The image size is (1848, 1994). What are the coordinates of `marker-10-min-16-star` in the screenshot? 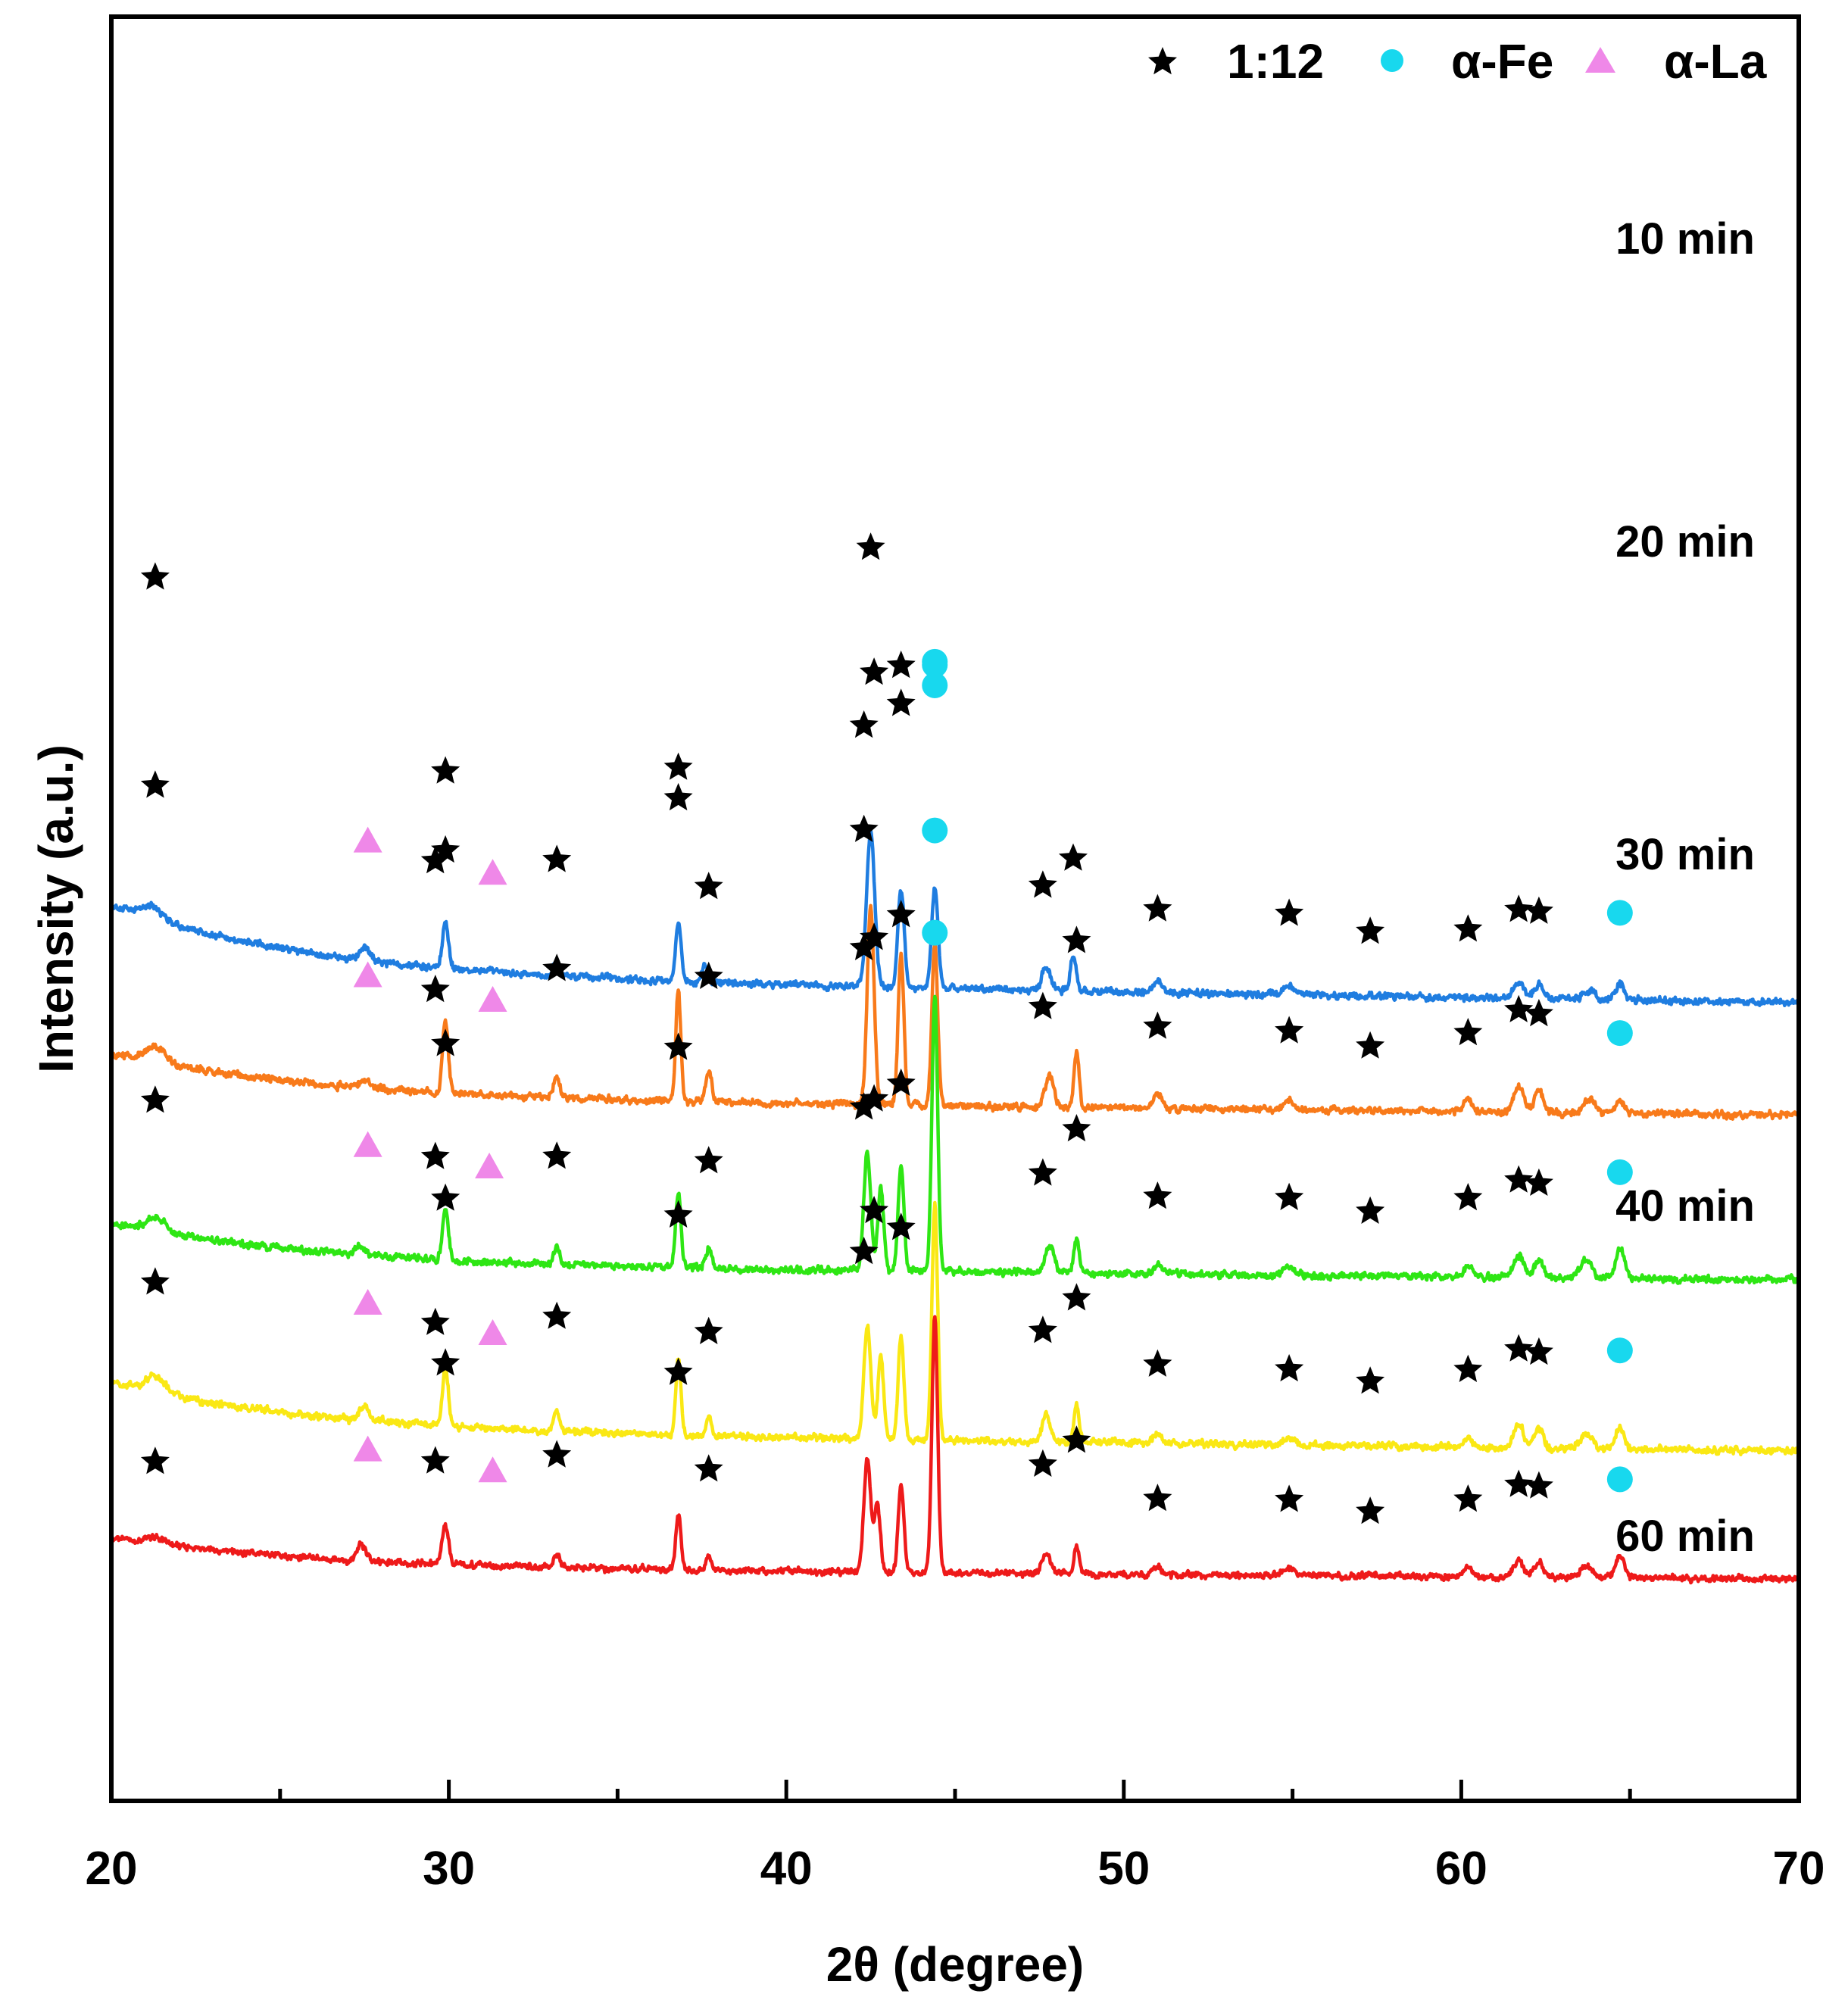 It's located at (1370, 930).